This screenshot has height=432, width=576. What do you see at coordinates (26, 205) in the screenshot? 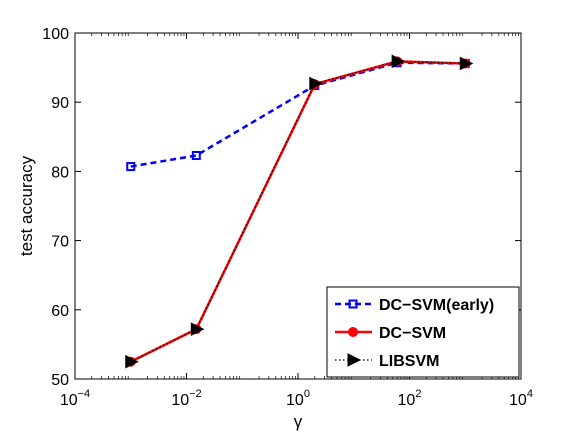
I see `y-axis-label: test accuracy` at bounding box center [26, 205].